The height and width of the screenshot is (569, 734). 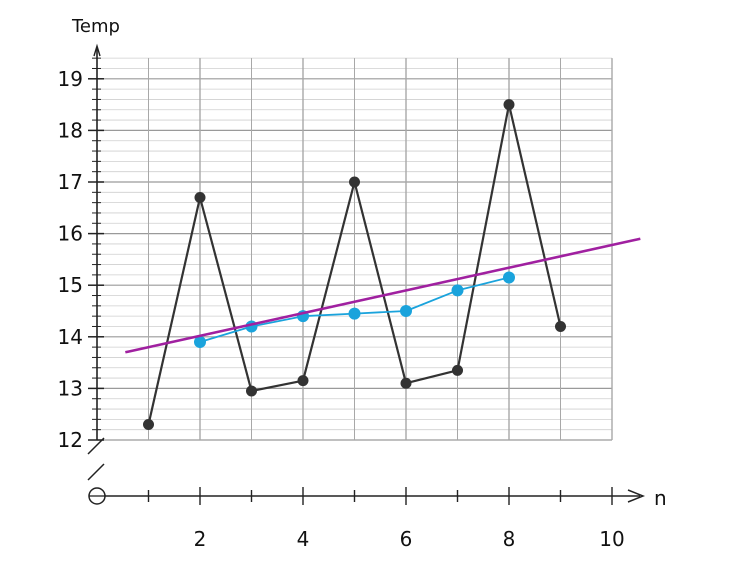 I want to click on x-tick-label: 4, so click(x=303, y=539).